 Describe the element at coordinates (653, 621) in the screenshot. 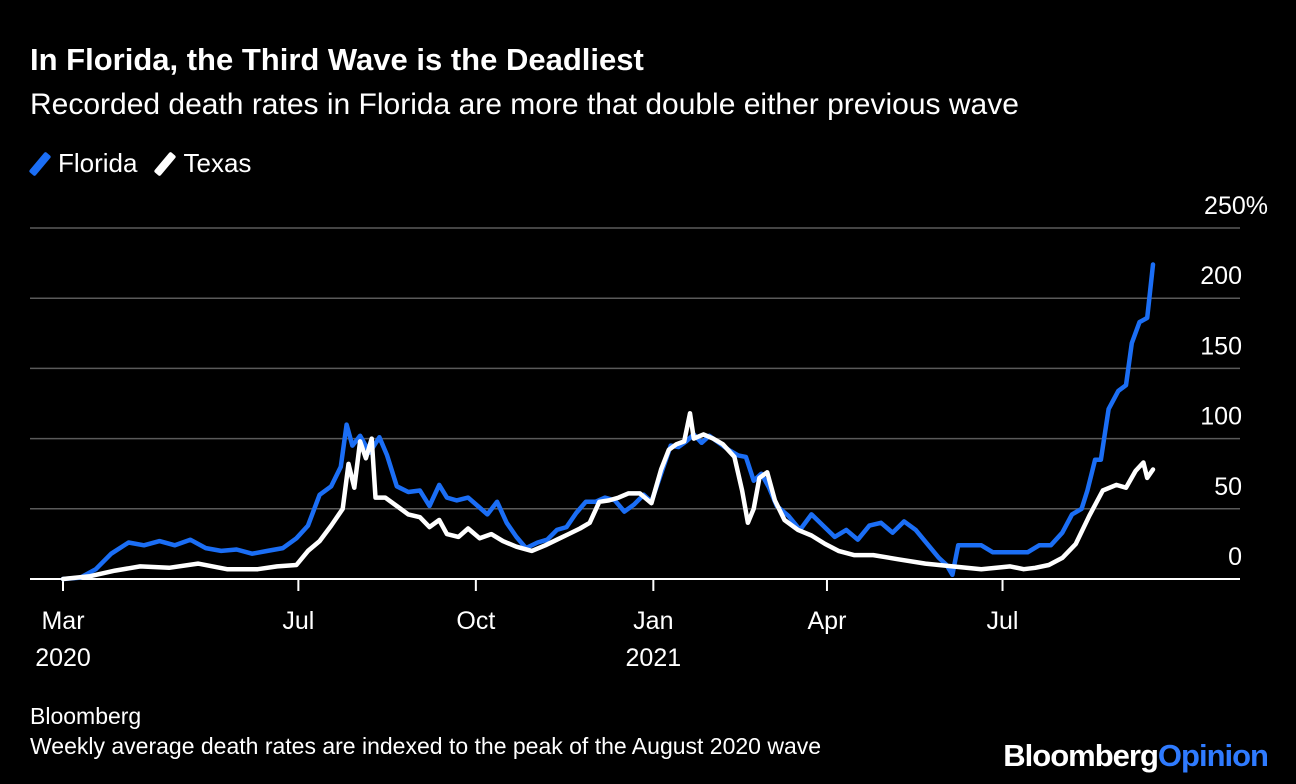

I see `x-tick-label: Jan` at that location.